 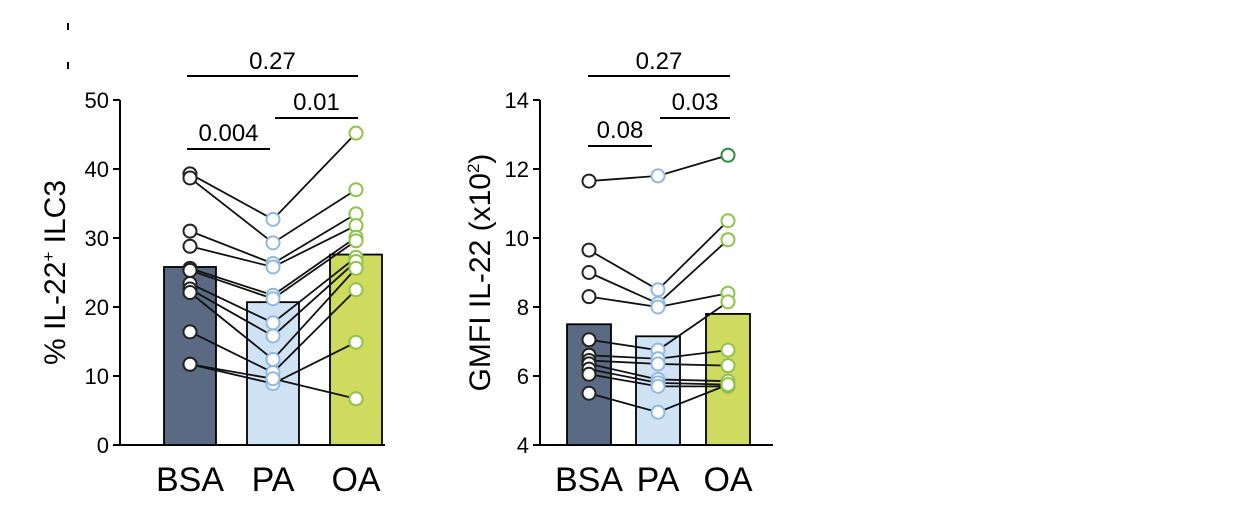 What do you see at coordinates (517, 100) in the screenshot?
I see `y-tick-label: 14` at bounding box center [517, 100].